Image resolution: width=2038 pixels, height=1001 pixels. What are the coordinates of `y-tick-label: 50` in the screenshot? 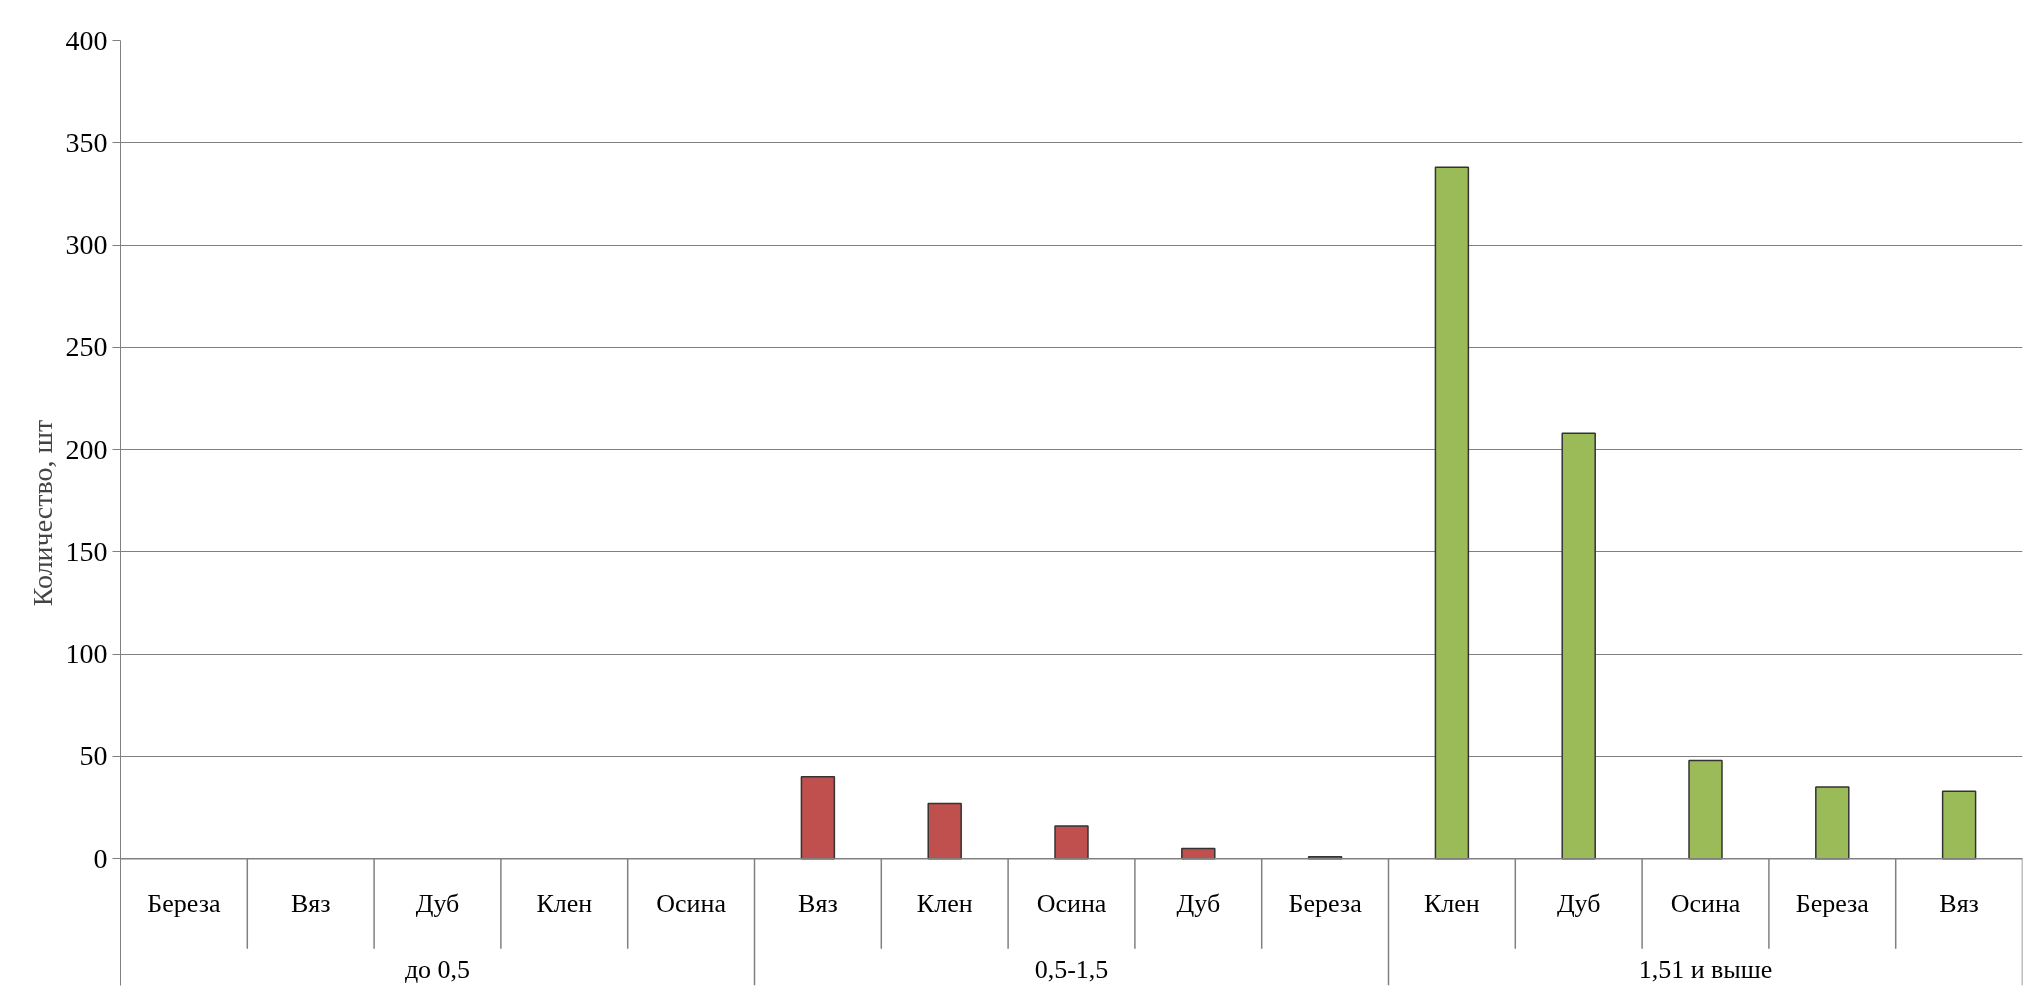 It's located at (93, 756).